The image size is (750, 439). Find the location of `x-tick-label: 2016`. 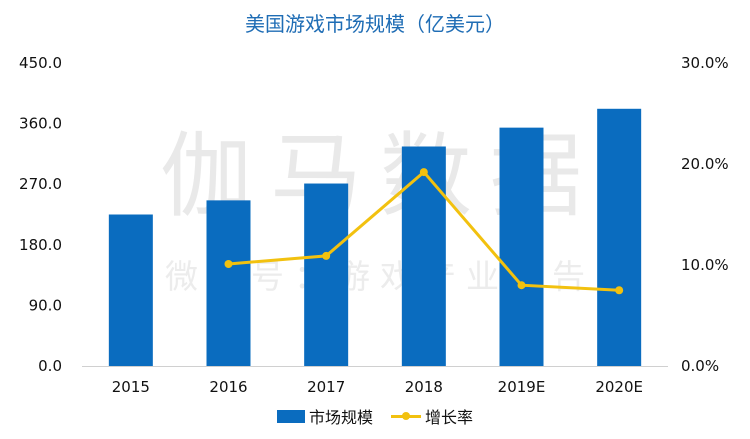

x-tick-label: 2016 is located at coordinates (228, 387).